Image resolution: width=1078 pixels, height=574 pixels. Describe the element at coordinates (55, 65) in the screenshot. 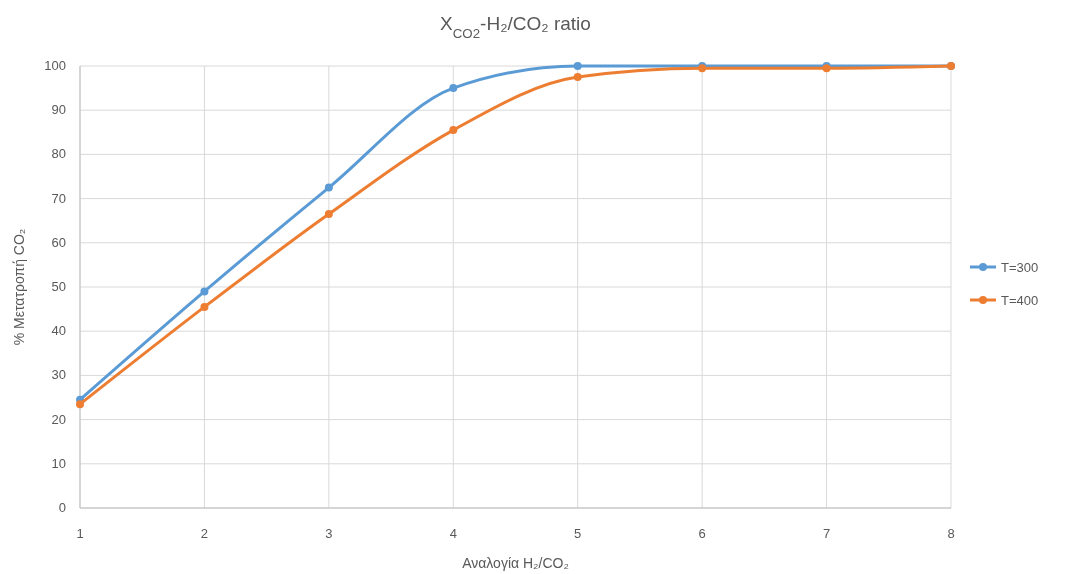

I see `y-tick-label: 100` at that location.